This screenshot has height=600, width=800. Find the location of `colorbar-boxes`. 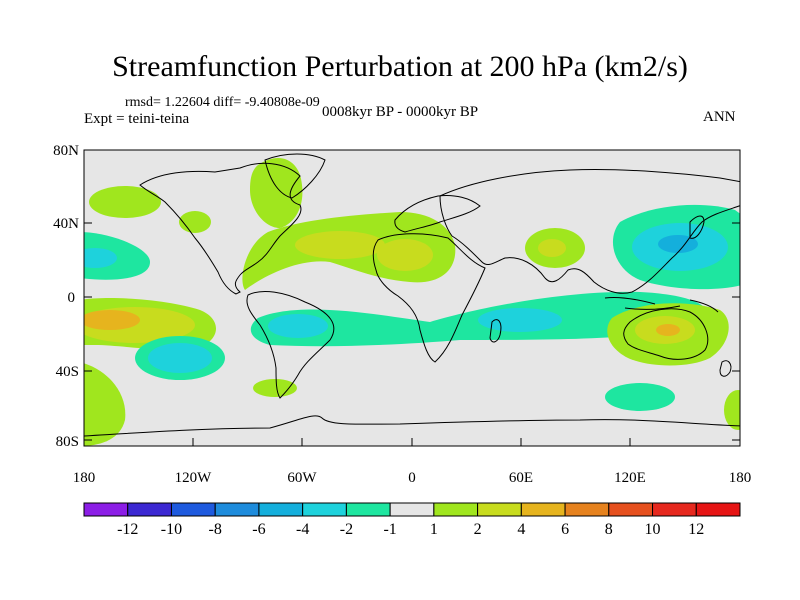

colorbar-boxes is located at coordinates (412, 509).